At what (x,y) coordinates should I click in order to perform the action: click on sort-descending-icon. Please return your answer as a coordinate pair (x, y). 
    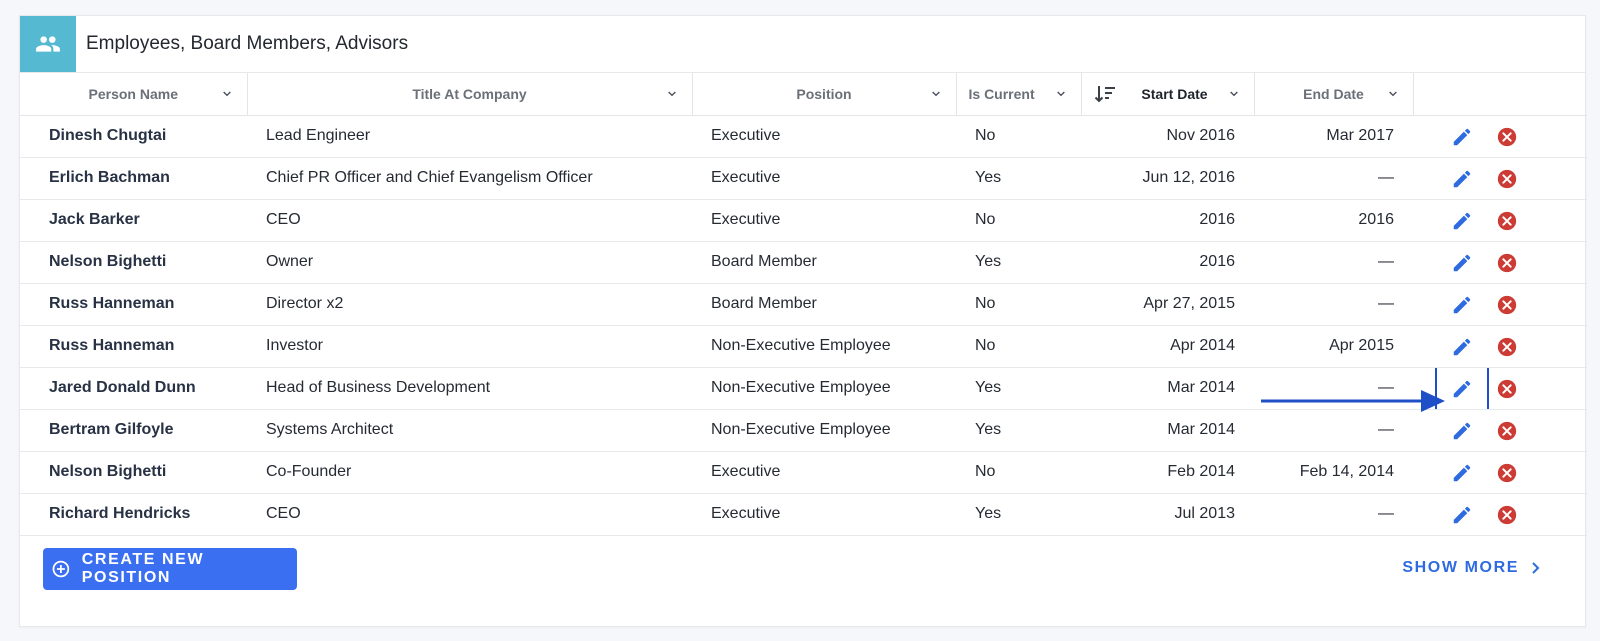
    Looking at the image, I should click on (1105, 94).